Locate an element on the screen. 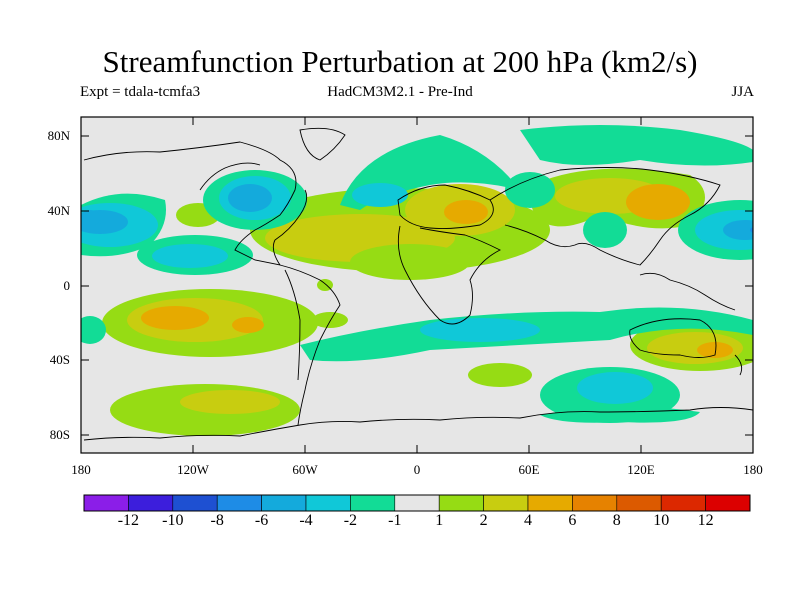  lon-label-180w: 180 is located at coordinates (81, 469).